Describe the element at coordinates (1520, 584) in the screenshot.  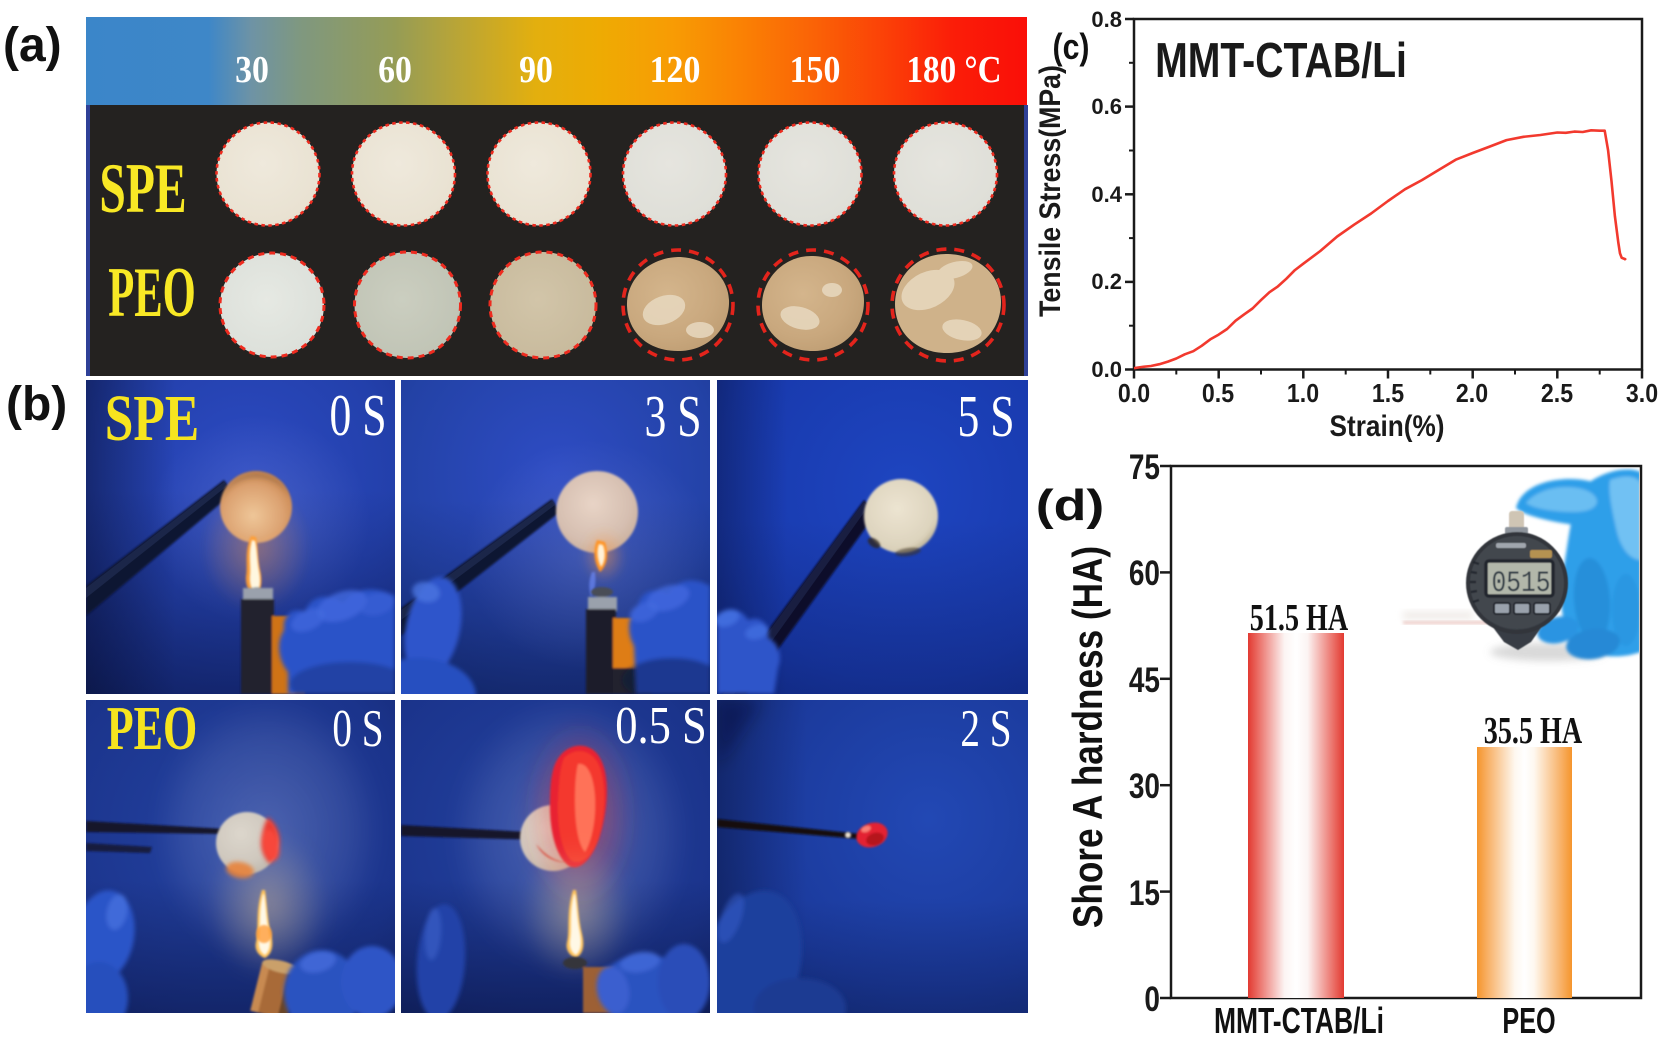
I see `svg-text: 0515` at that location.